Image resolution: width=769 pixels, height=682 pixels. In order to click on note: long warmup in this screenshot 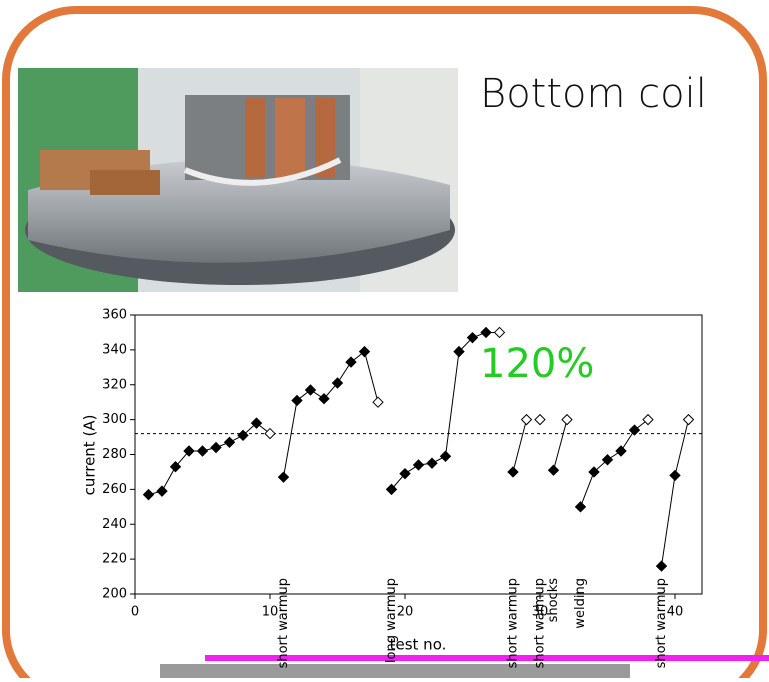, I will do `click(391, 620)`.